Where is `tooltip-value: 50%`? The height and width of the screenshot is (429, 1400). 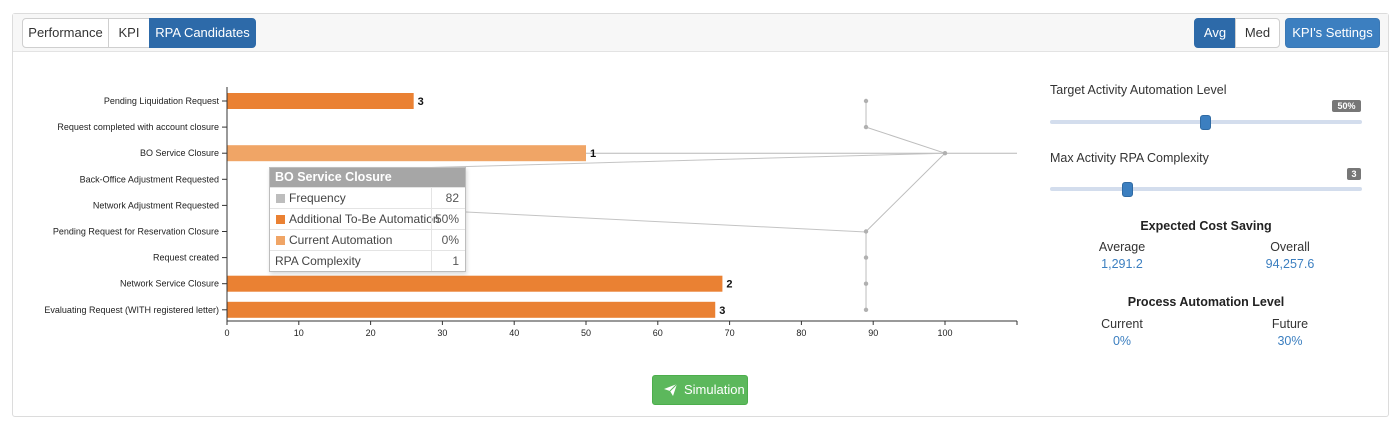 tooltip-value: 50% is located at coordinates (448, 219).